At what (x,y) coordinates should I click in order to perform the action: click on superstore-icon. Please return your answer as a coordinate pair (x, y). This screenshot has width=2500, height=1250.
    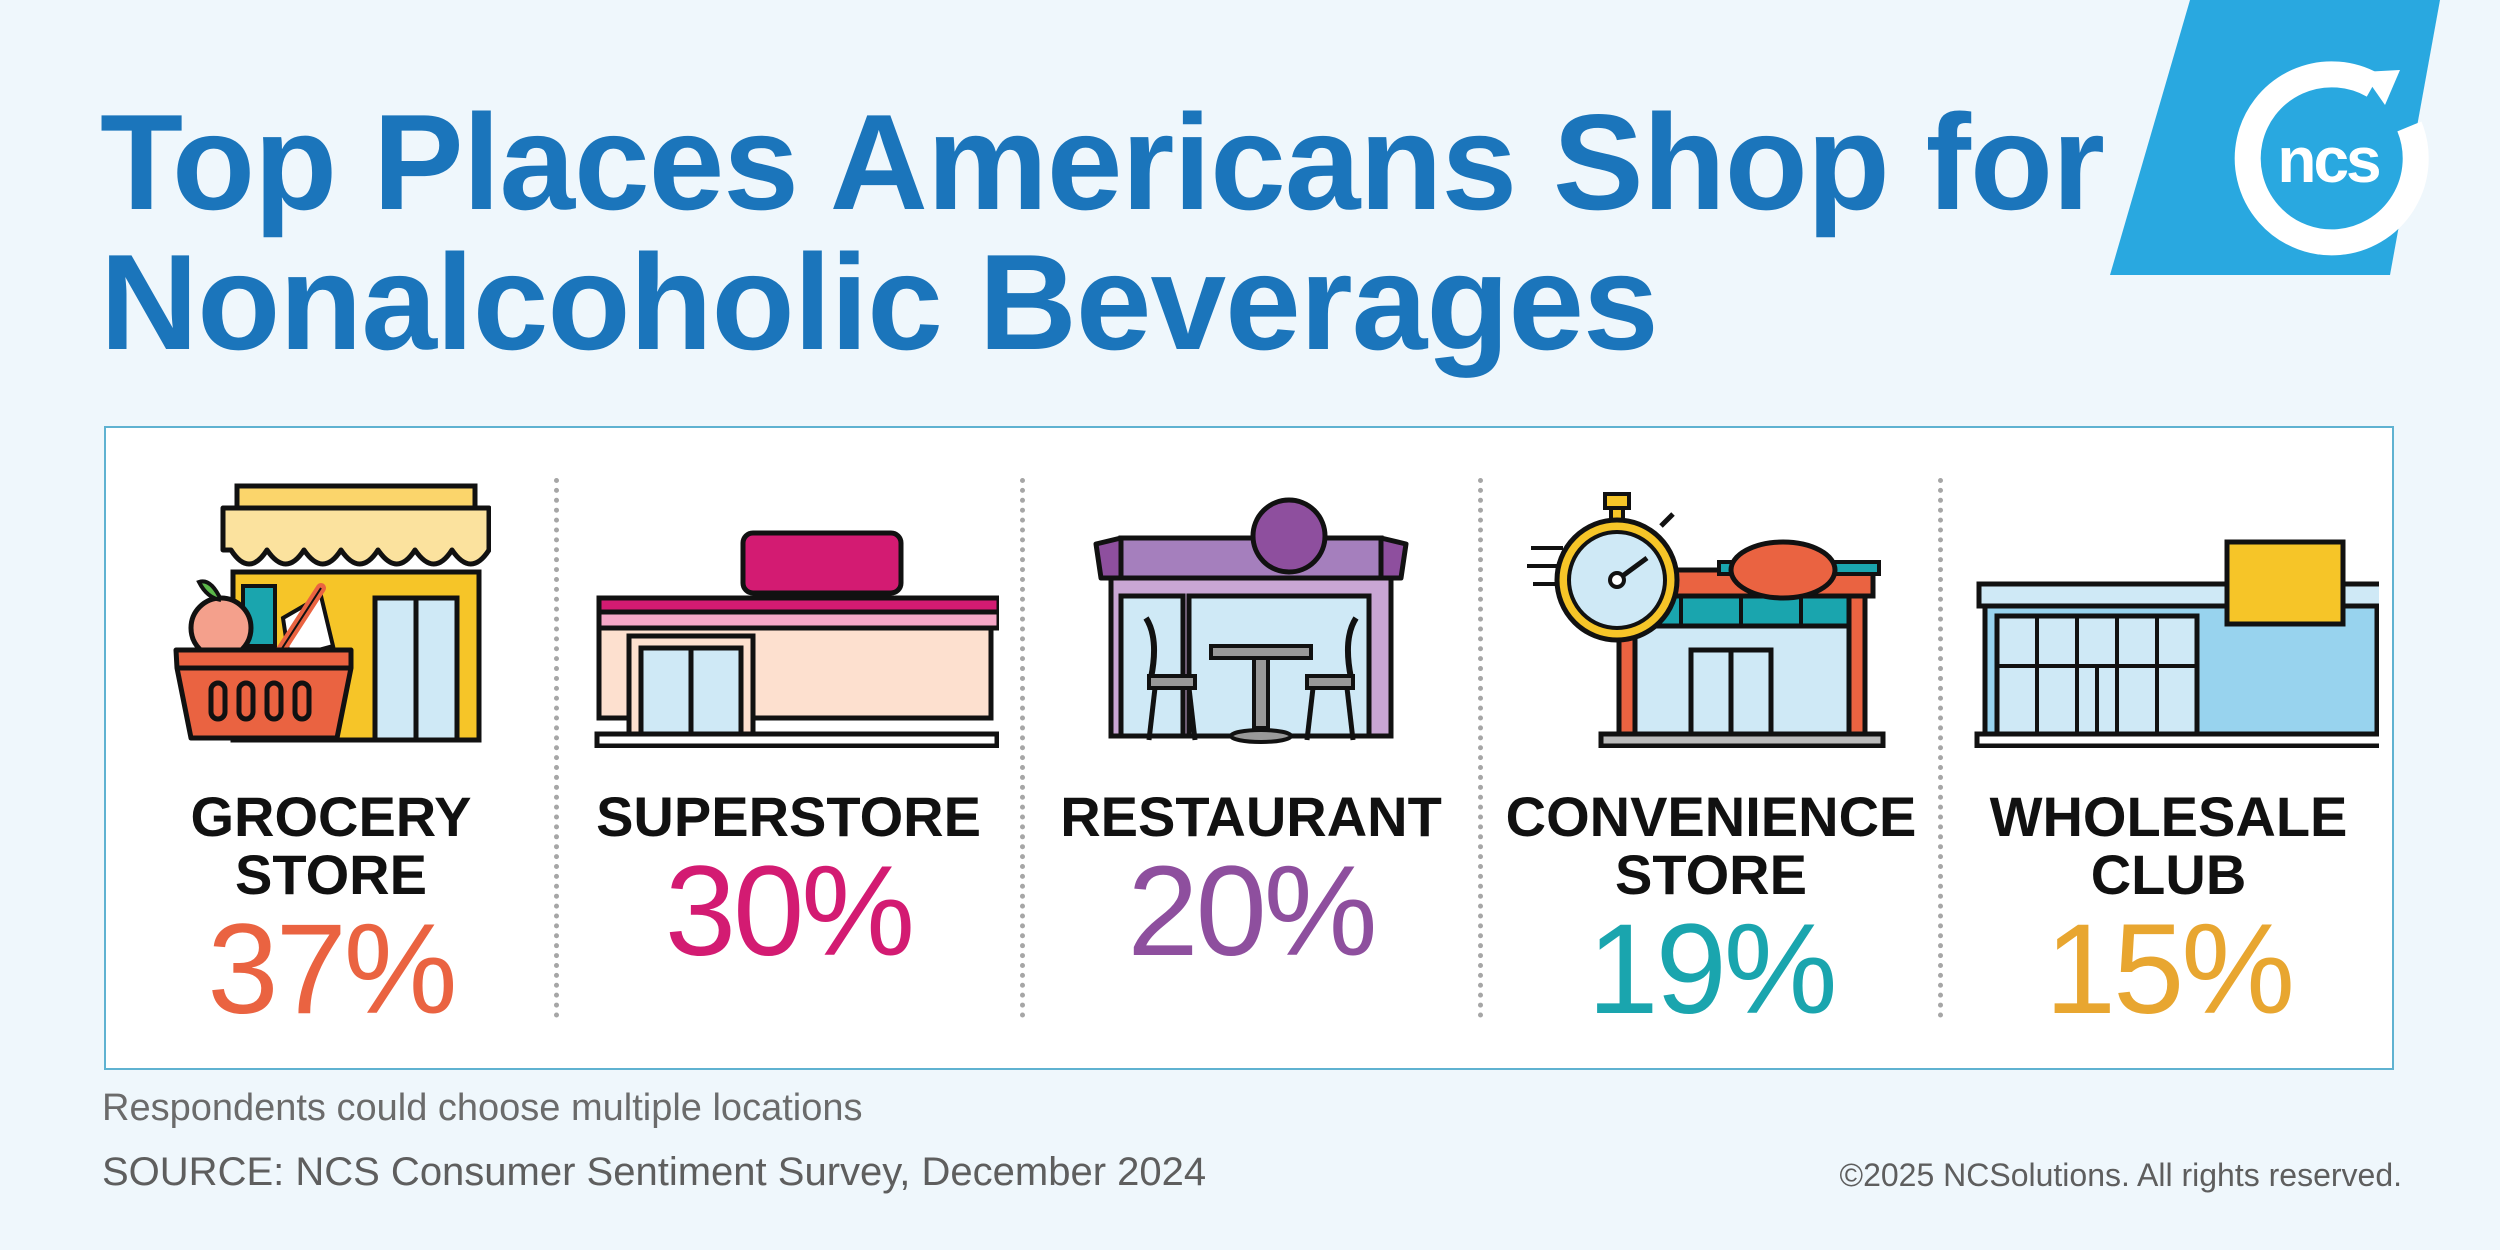
    Looking at the image, I should click on (796, 639).